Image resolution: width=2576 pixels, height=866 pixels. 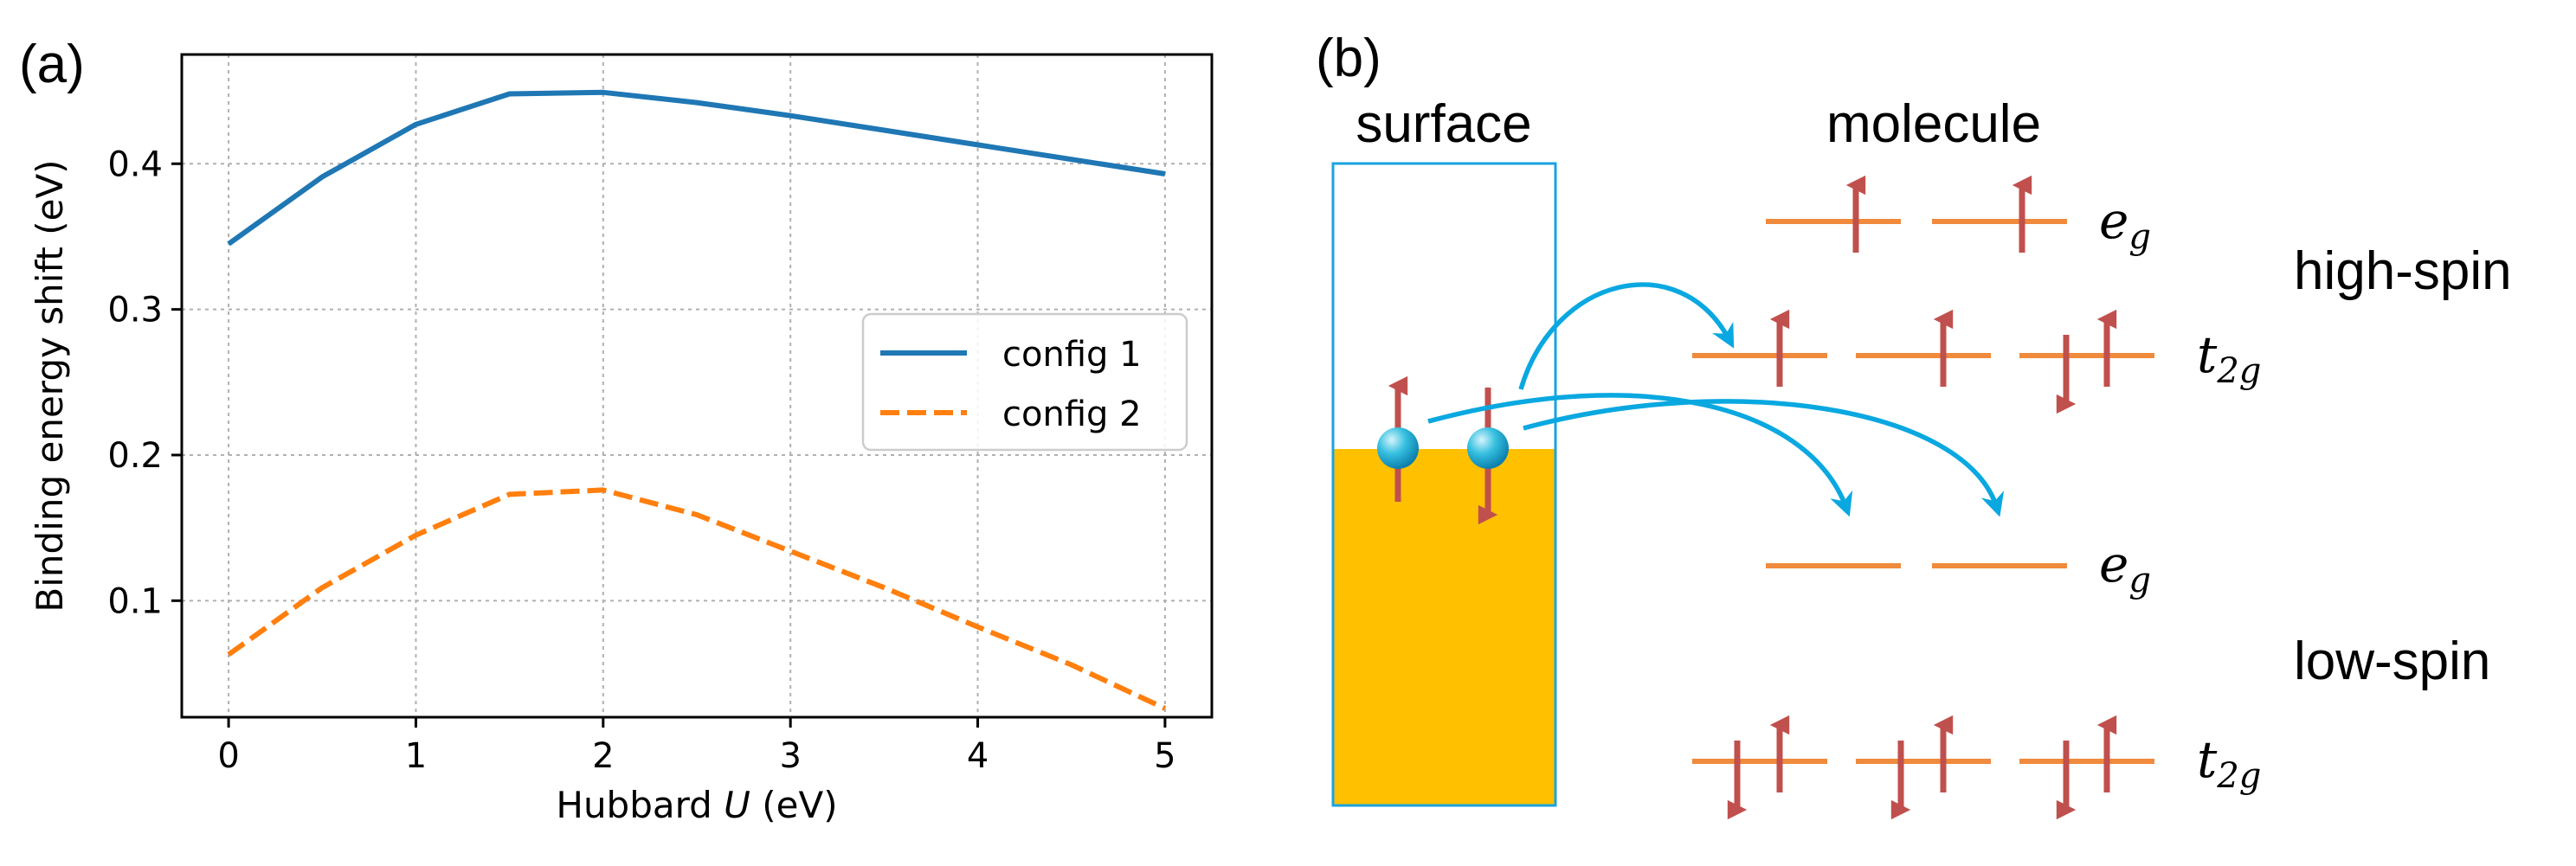 I want to click on legend-label-config-2: config 2, so click(x=1072, y=415).